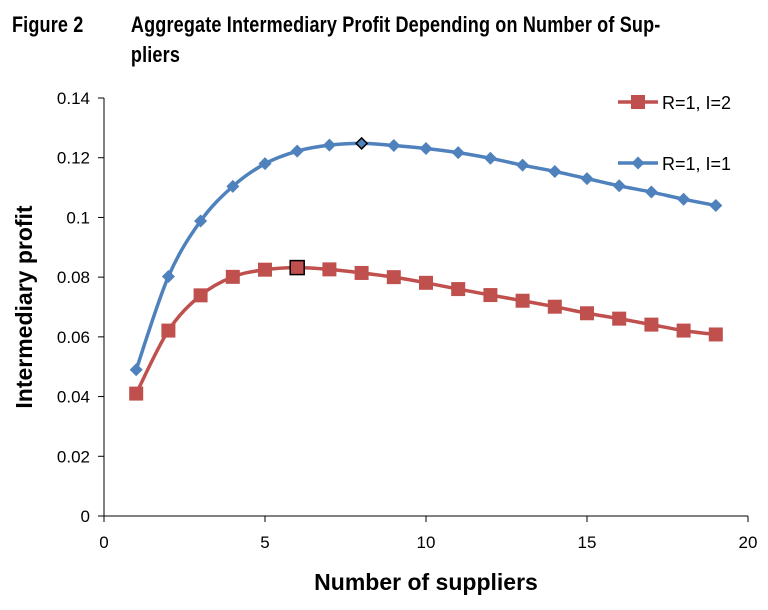 The height and width of the screenshot is (610, 768). I want to click on y-axis-ticks: 0 0.02 0.04 0.06 0.08 0.1 0.12 0.14, so click(80, 307).